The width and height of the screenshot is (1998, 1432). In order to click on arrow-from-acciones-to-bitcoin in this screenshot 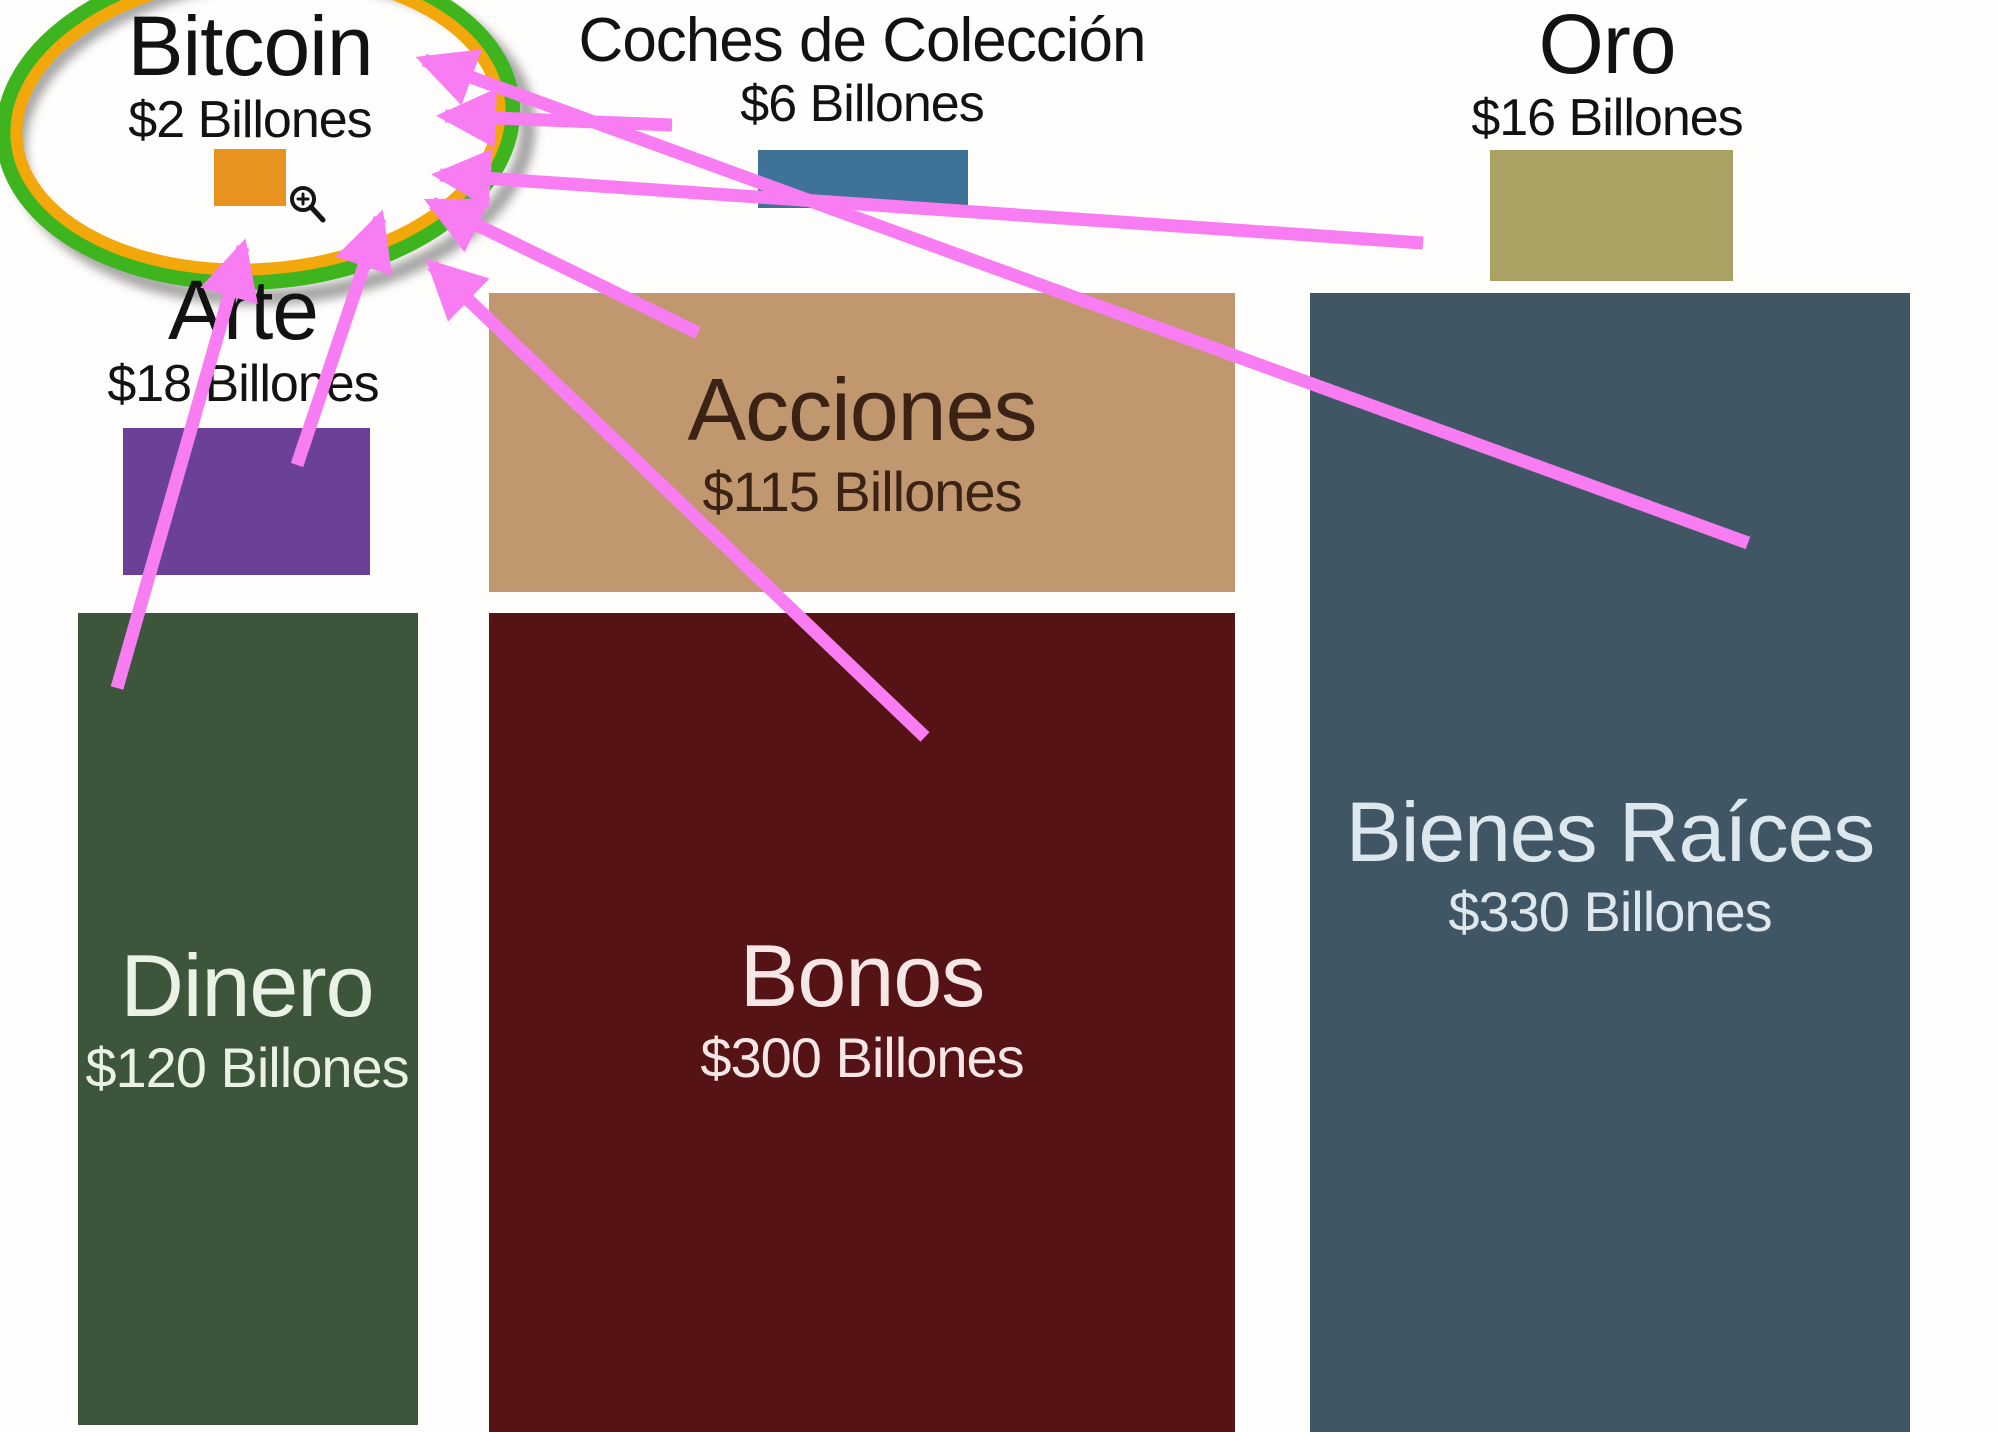, I will do `click(562, 268)`.